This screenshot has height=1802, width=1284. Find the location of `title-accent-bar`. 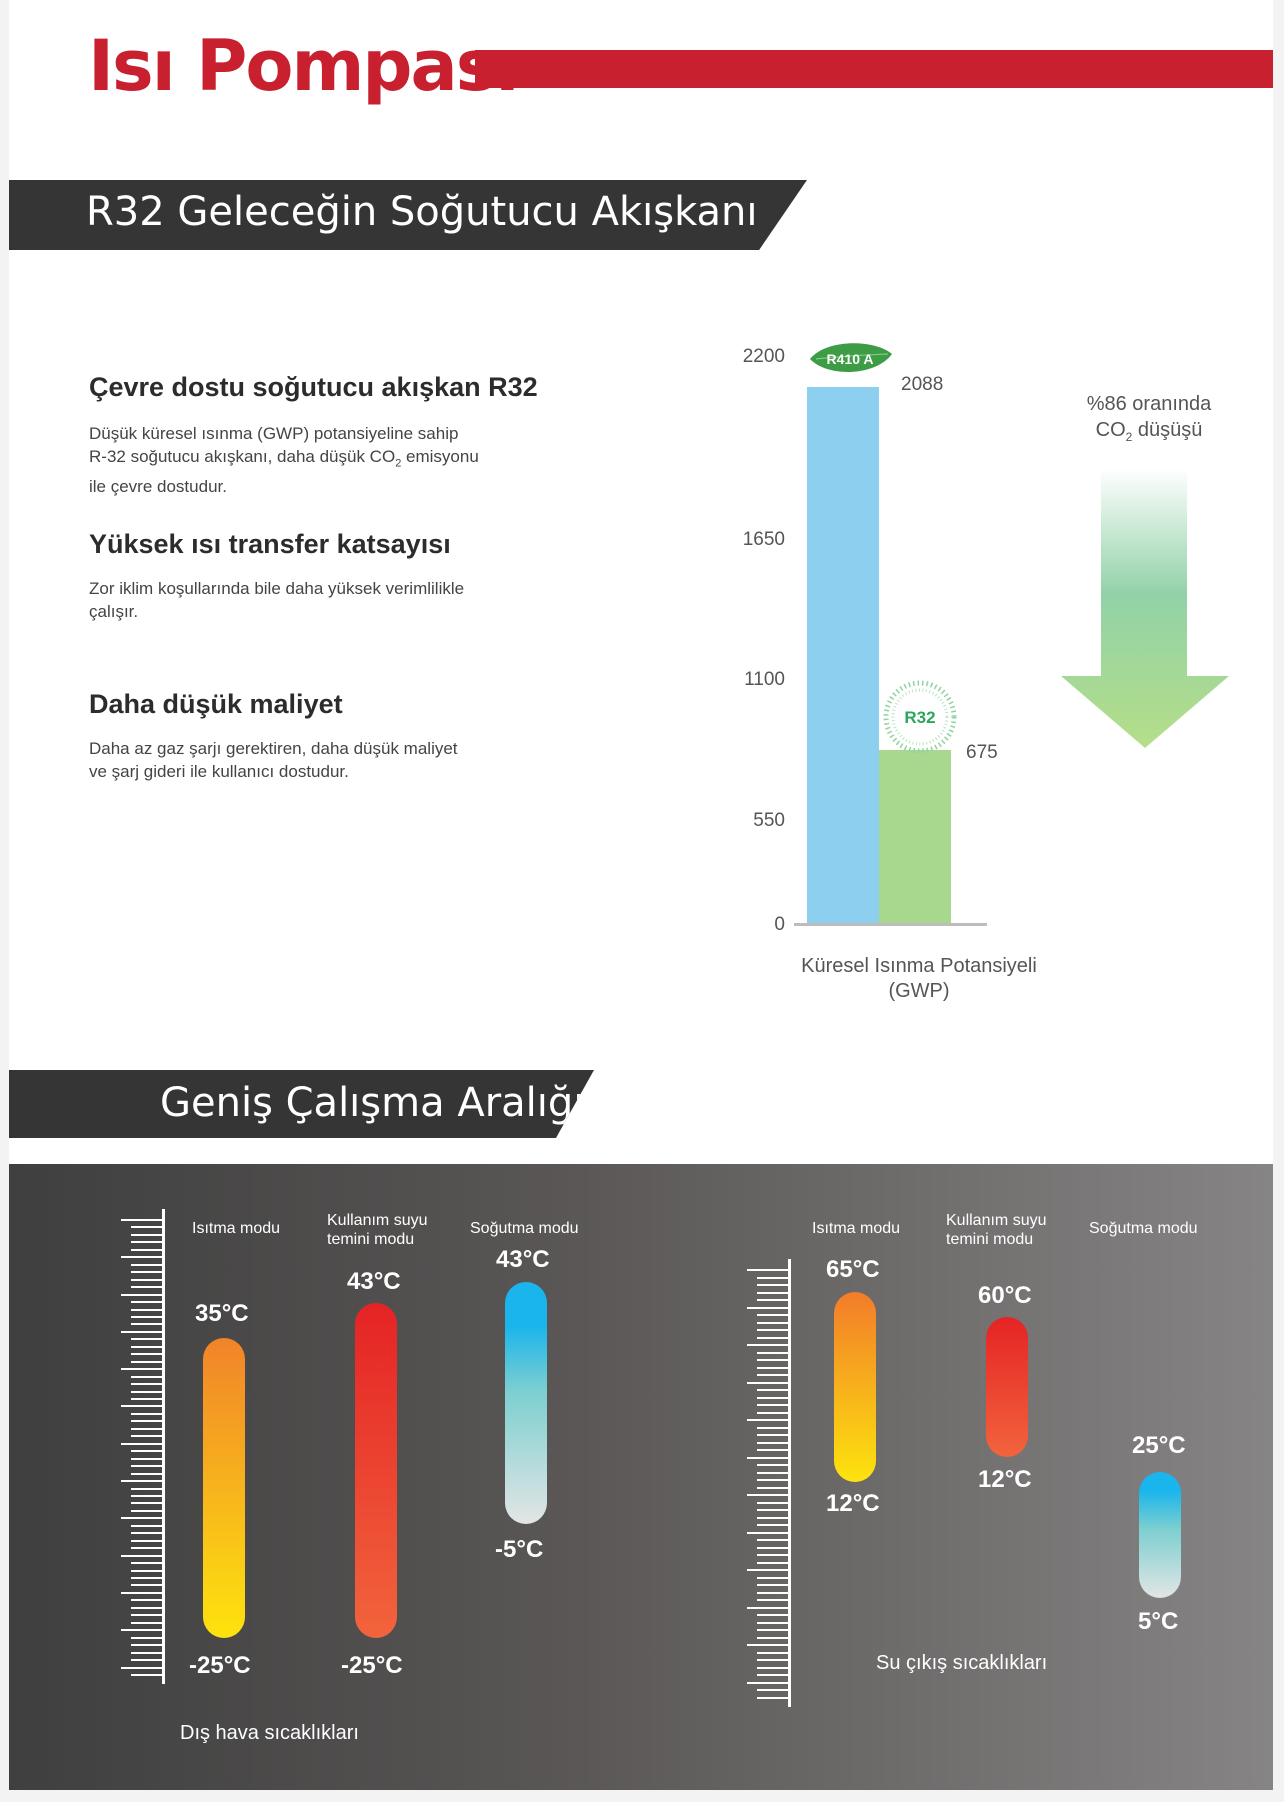

title-accent-bar is located at coordinates (874, 69).